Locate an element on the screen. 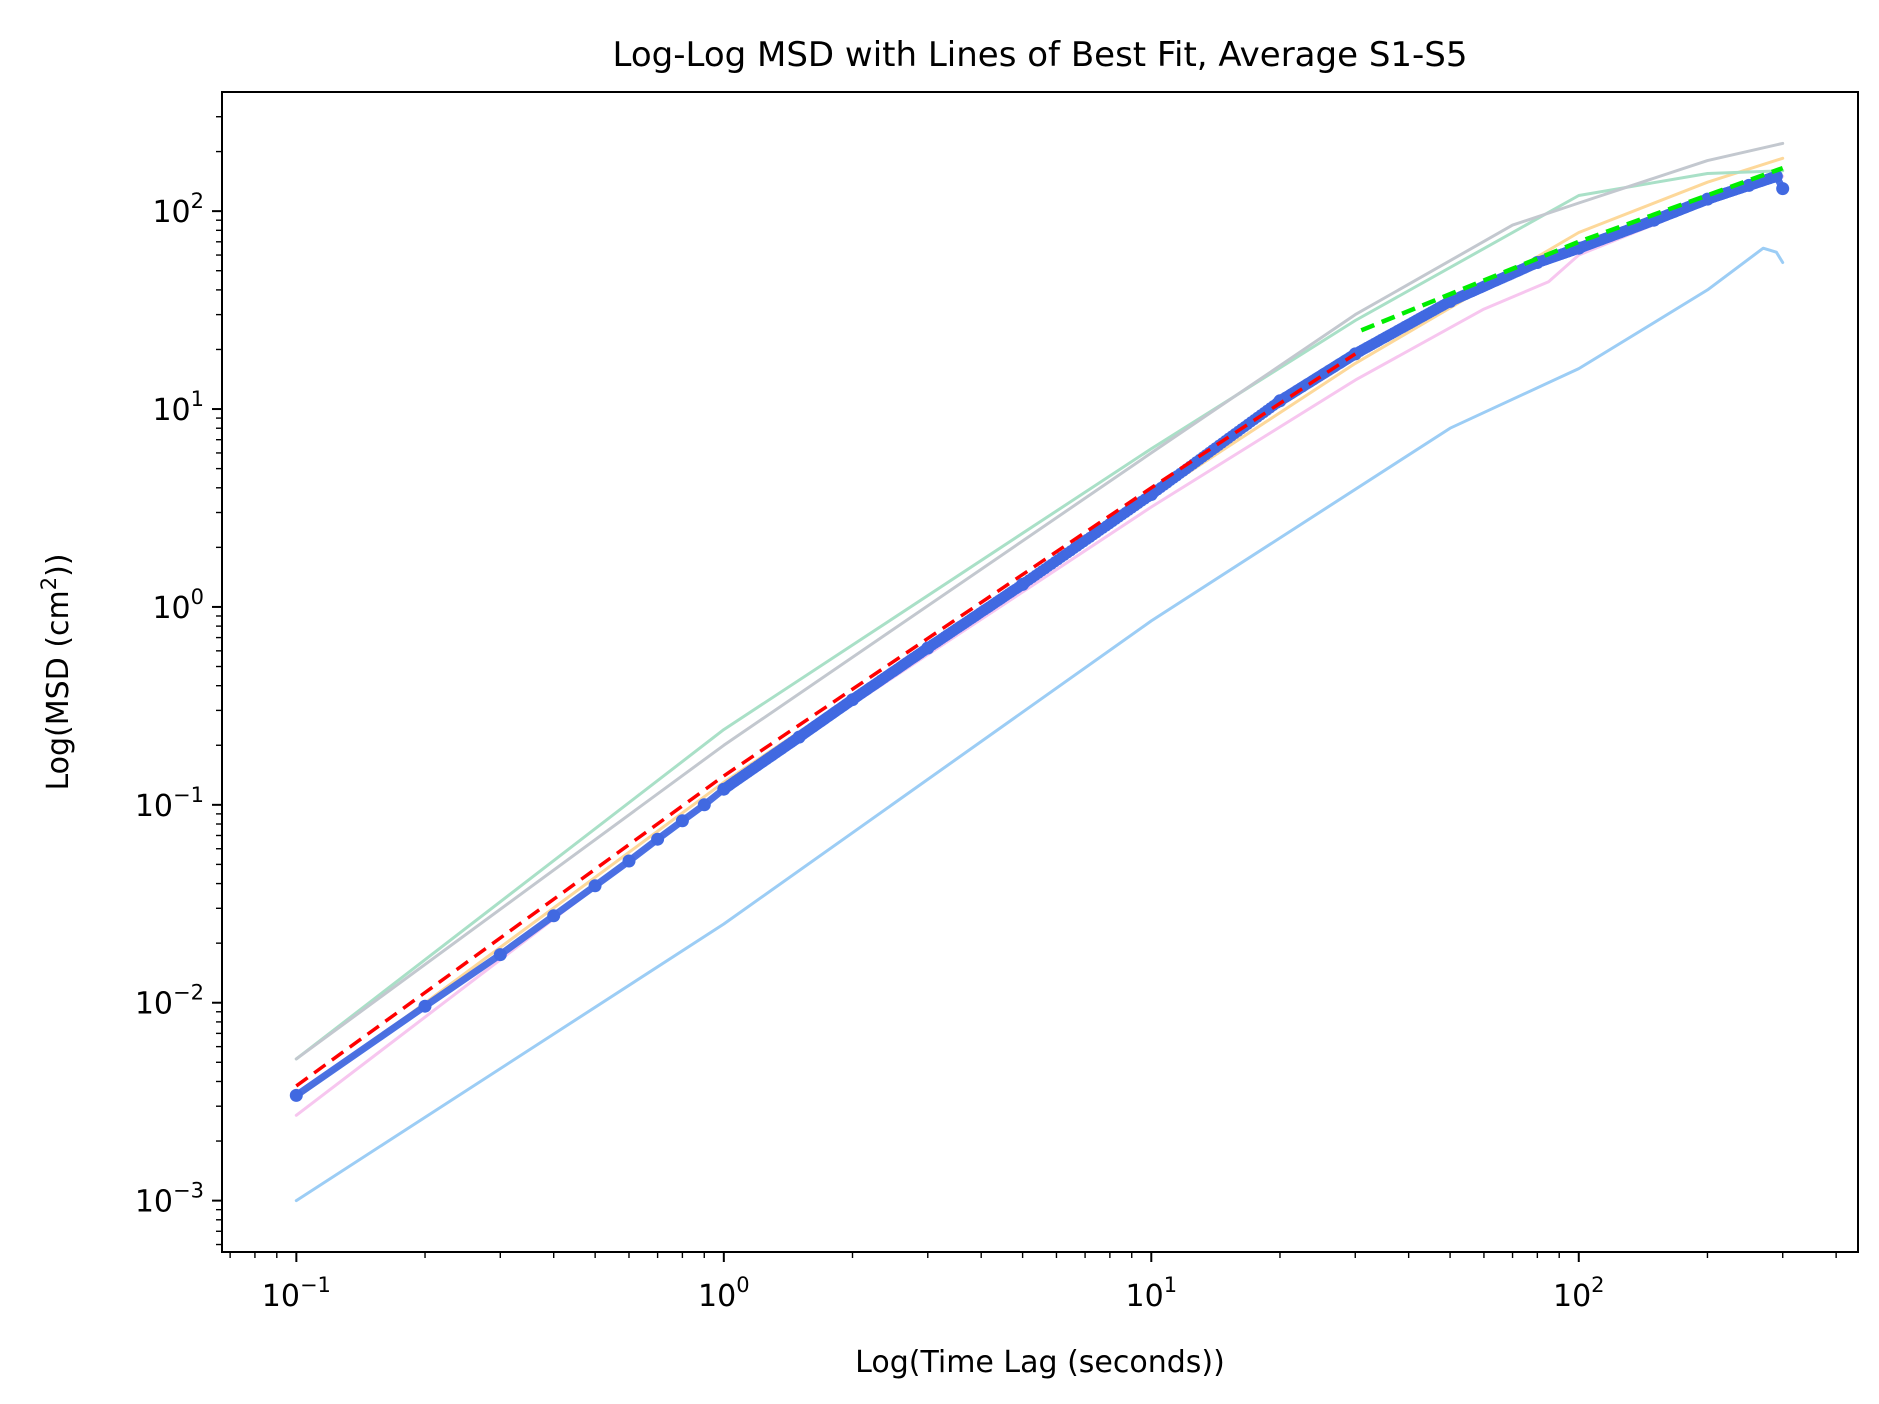 Image resolution: width=1879 pixels, height=1404 pixels. y-tick-label-5: 10² is located at coordinates (178, 209).